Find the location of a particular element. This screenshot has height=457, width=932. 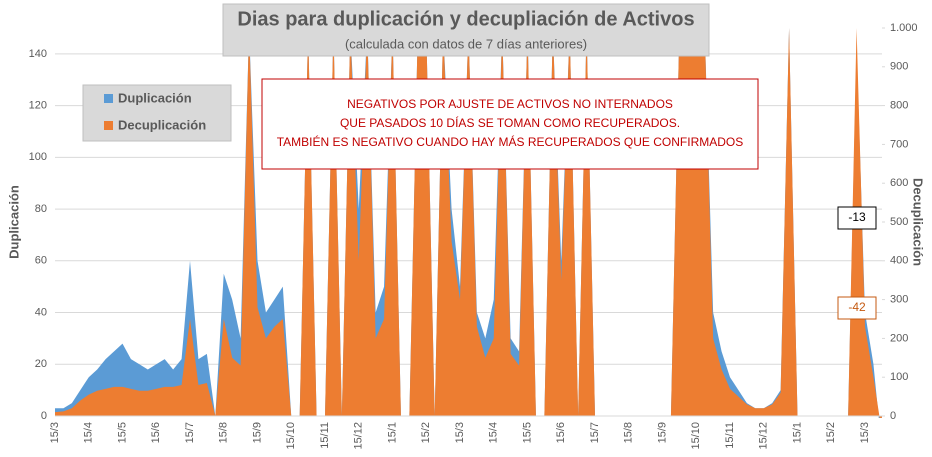

y2-tick-label: 300 is located at coordinates (899, 300).